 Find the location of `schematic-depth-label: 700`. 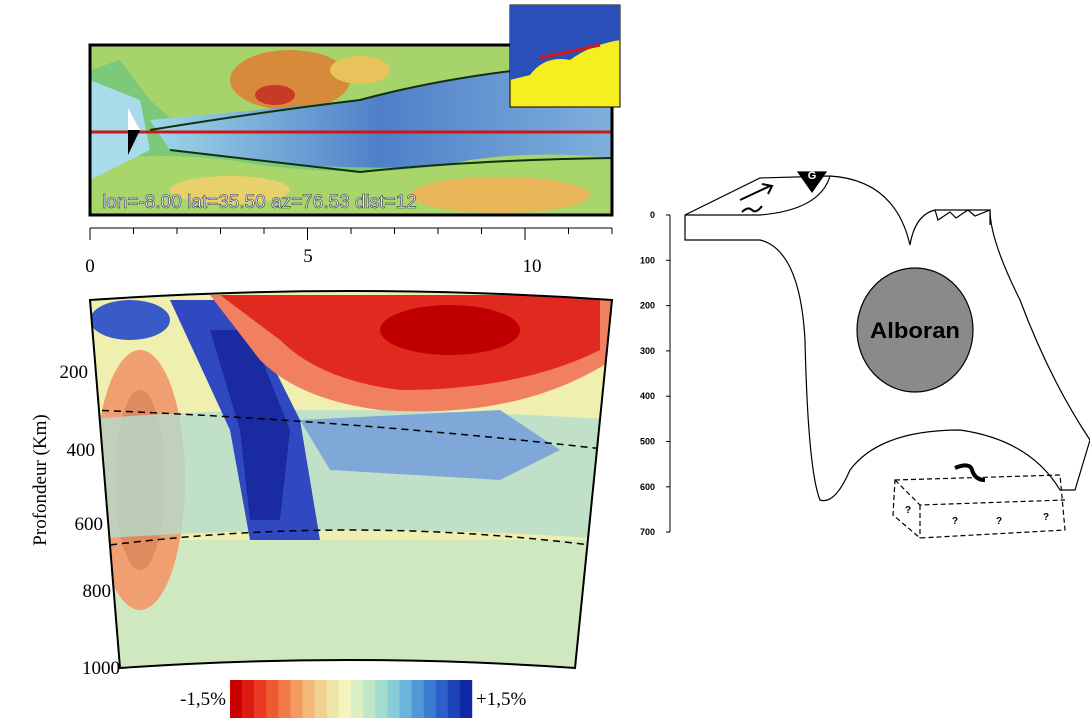

schematic-depth-label: 700 is located at coordinates (647, 532).